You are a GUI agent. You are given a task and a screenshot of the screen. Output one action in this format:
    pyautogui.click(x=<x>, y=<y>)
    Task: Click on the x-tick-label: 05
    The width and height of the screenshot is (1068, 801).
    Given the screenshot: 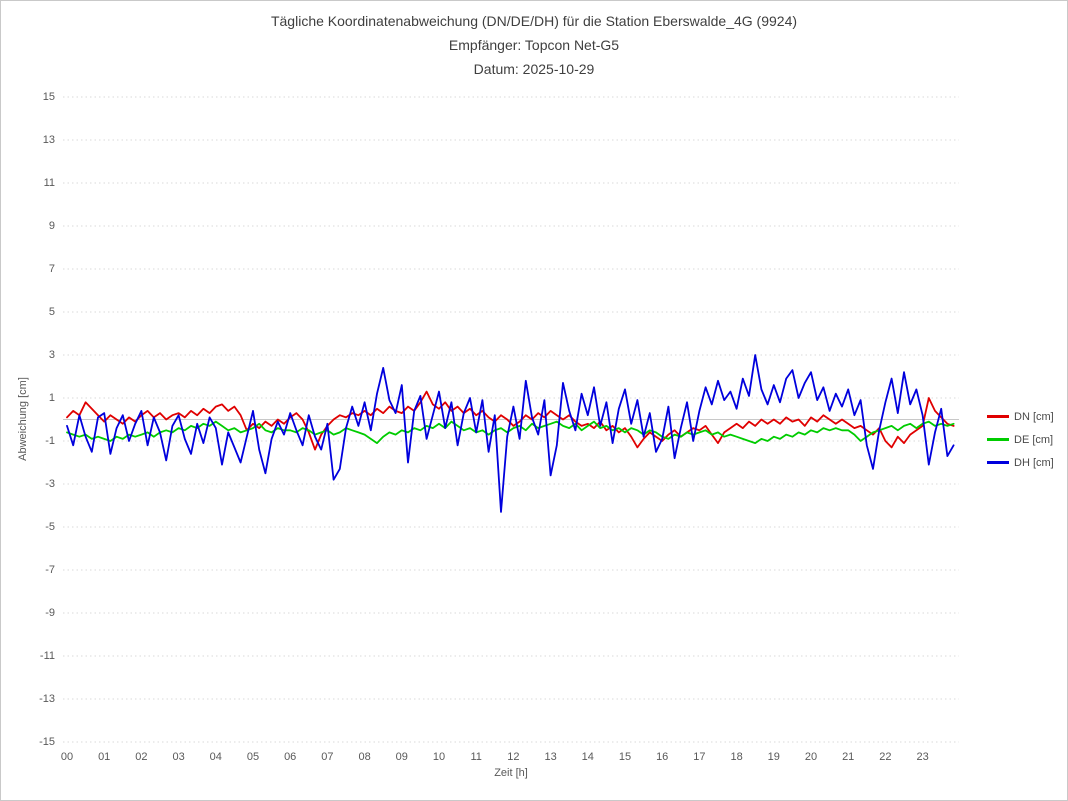 What is the action you would take?
    pyautogui.click(x=253, y=757)
    